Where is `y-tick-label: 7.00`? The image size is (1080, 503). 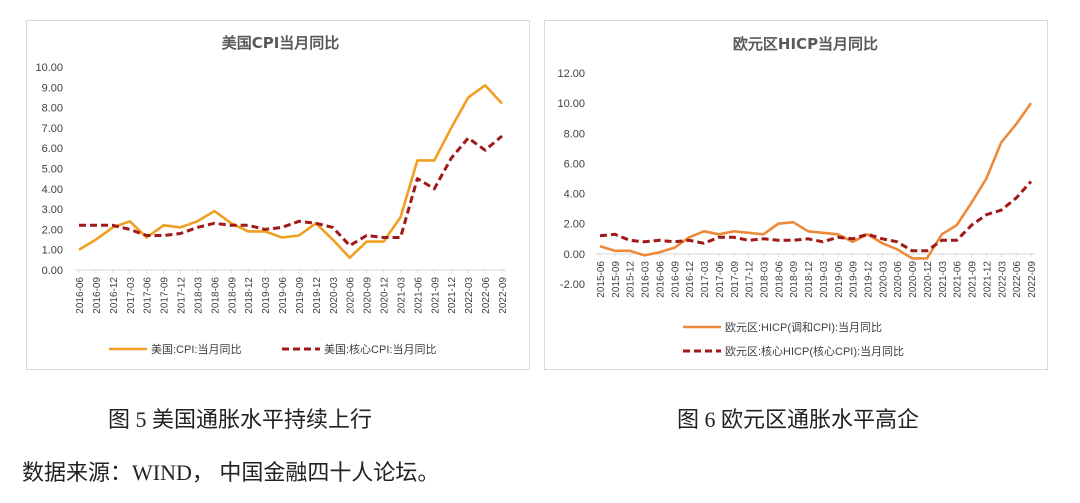 y-tick-label: 7.00 is located at coordinates (52, 129).